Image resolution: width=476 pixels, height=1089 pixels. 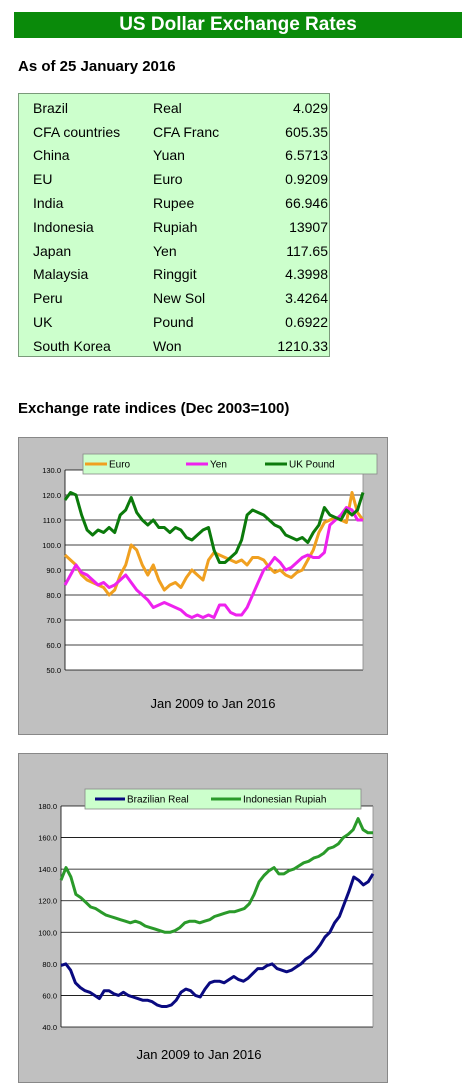 What do you see at coordinates (52, 250) in the screenshot?
I see `rate-country: Japan` at bounding box center [52, 250].